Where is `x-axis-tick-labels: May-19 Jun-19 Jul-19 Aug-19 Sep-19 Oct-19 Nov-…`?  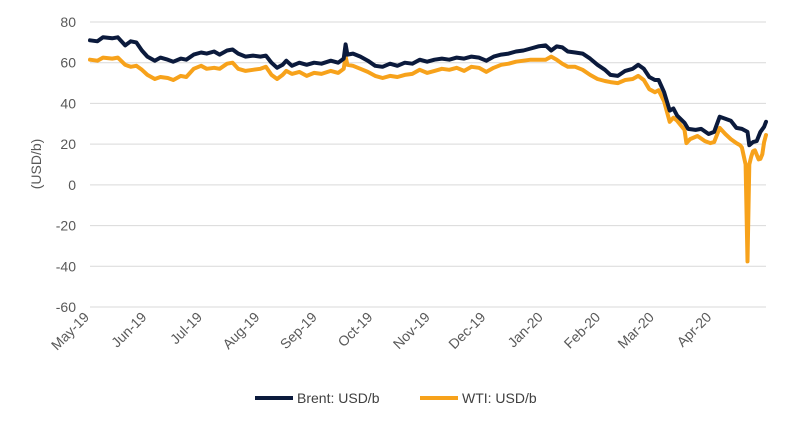
x-axis-tick-labels: May-19 Jun-19 Jul-19 Aug-19 Sep-19 Oct-19 Nov-… is located at coordinates (381, 331).